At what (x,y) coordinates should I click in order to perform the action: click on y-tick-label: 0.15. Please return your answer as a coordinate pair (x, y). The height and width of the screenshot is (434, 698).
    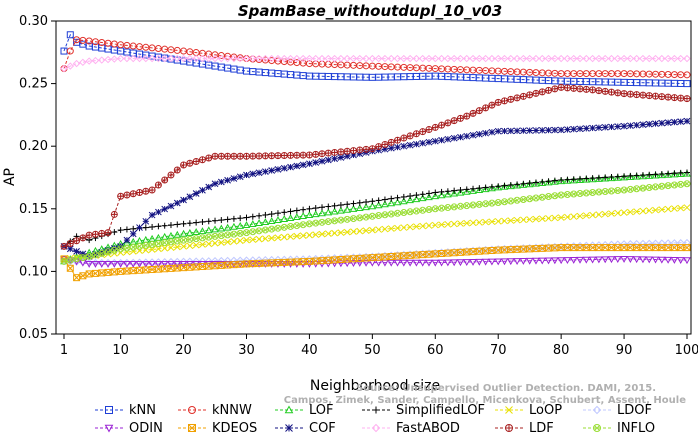
    Looking at the image, I should click on (33, 209).